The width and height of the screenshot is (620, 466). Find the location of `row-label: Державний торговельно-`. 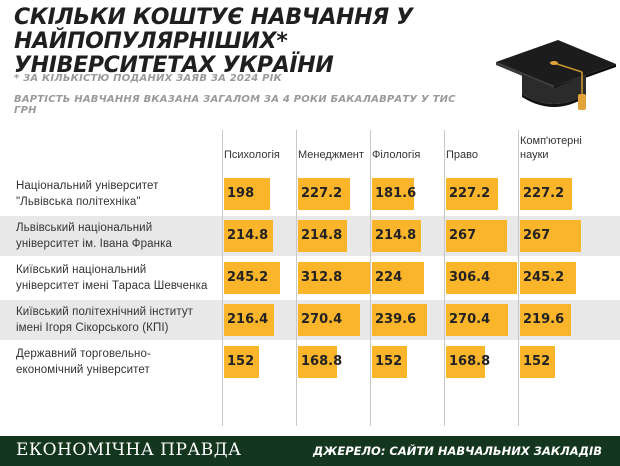

row-label: Державний торговельно- is located at coordinates (83, 354).